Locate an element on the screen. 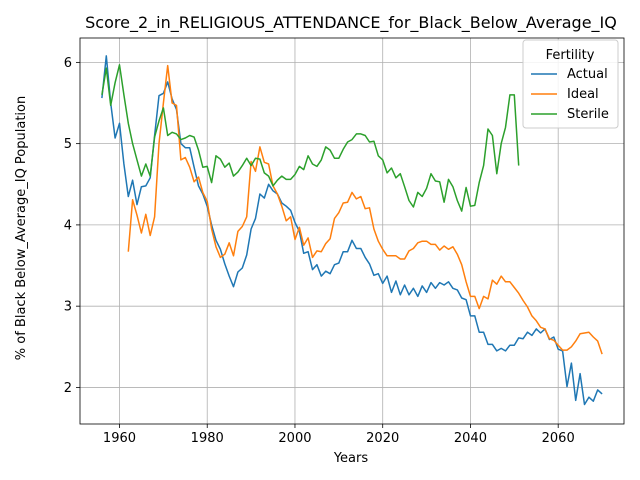 This screenshot has height=480, width=640. legend-label-actual: Actual is located at coordinates (587, 74).